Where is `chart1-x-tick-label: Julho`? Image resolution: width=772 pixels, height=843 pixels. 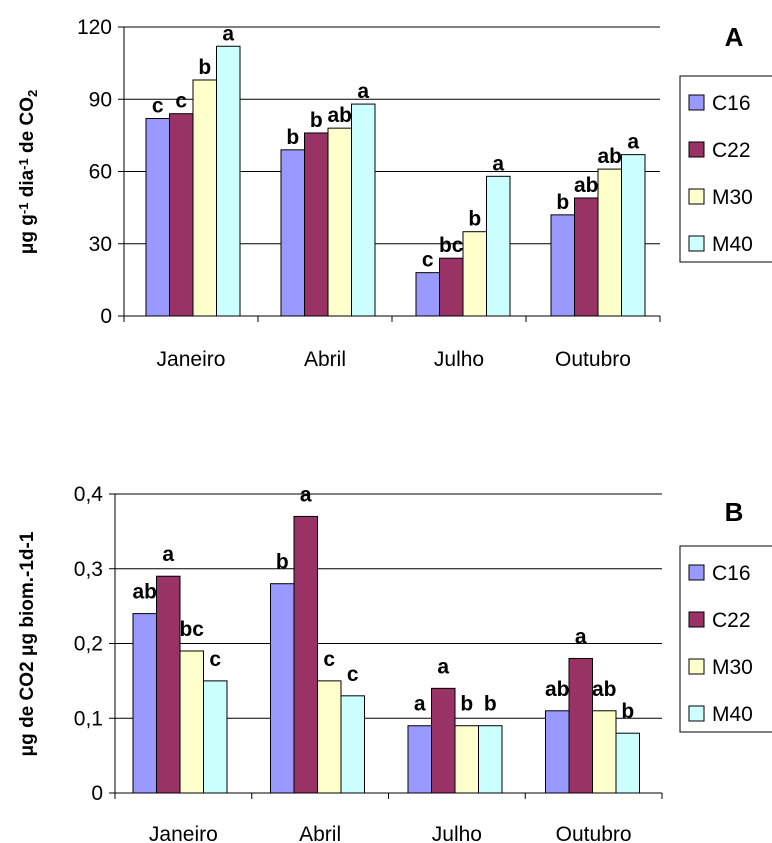
chart1-x-tick-label: Julho is located at coordinates (459, 359).